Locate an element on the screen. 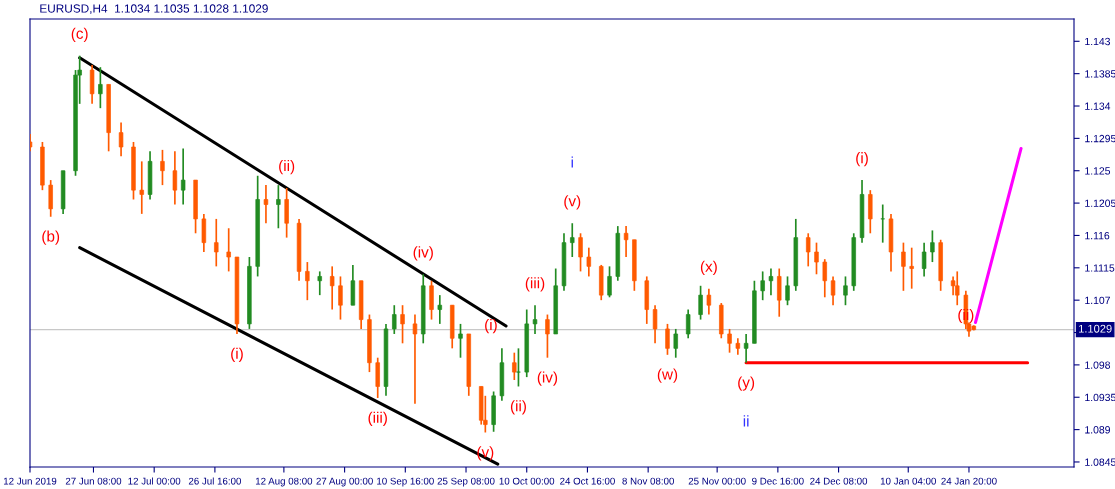 The height and width of the screenshot is (489, 1115). annotation: (y) is located at coordinates (746, 383).